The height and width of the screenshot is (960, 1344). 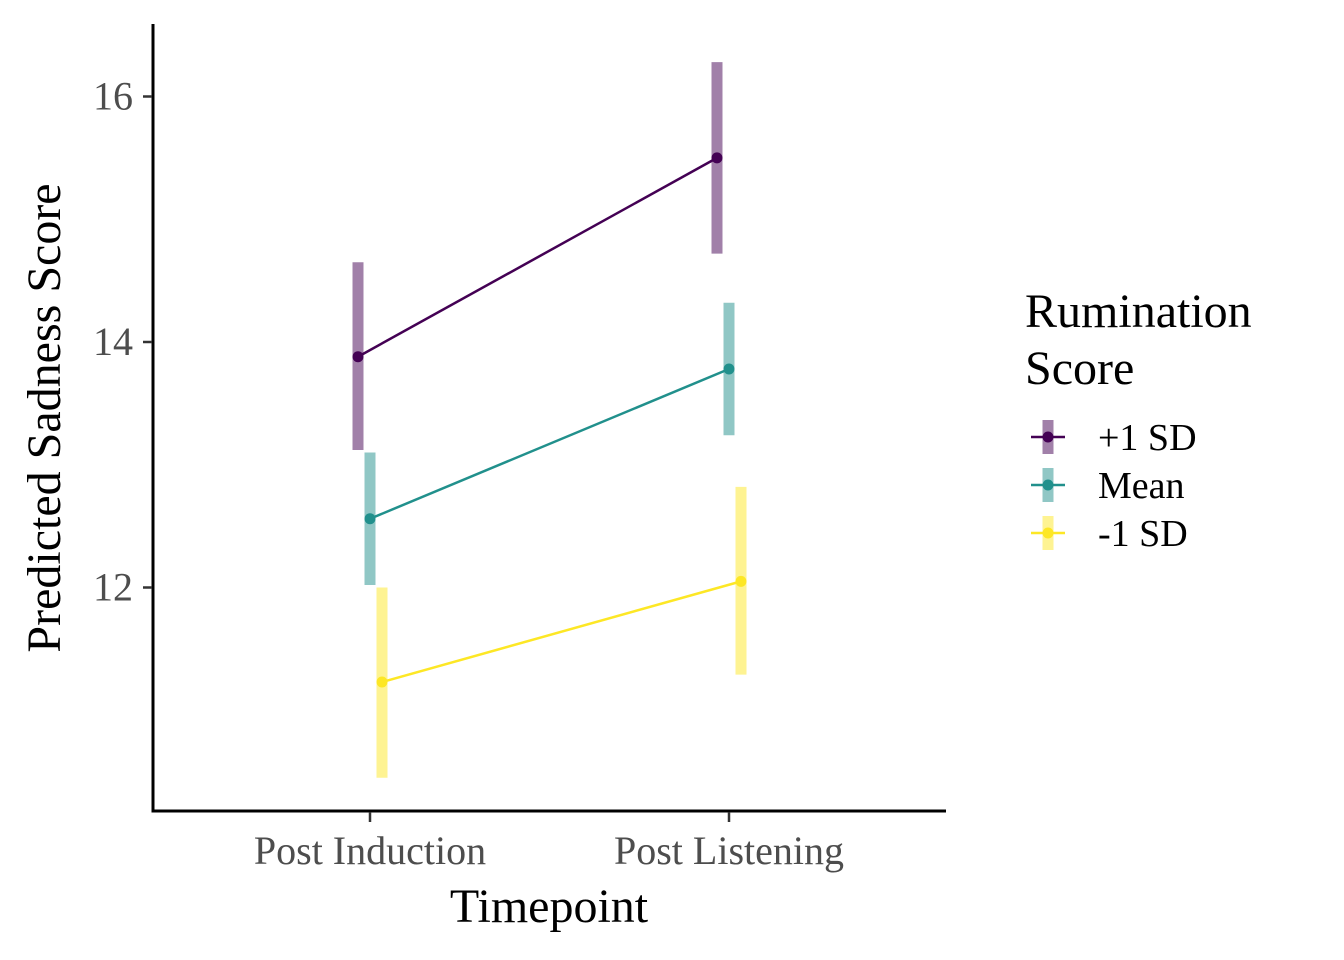 What do you see at coordinates (1138, 311) in the screenshot?
I see `legend-title-line-1: Rumination` at bounding box center [1138, 311].